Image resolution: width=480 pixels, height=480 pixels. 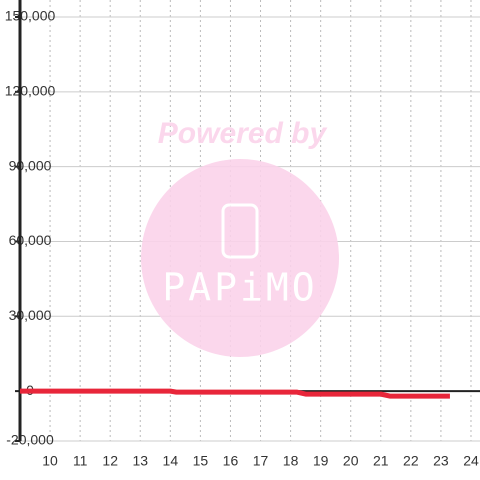 What do you see at coordinates (30, 440) in the screenshot?
I see `y-tick-label: -20,000` at bounding box center [30, 440].